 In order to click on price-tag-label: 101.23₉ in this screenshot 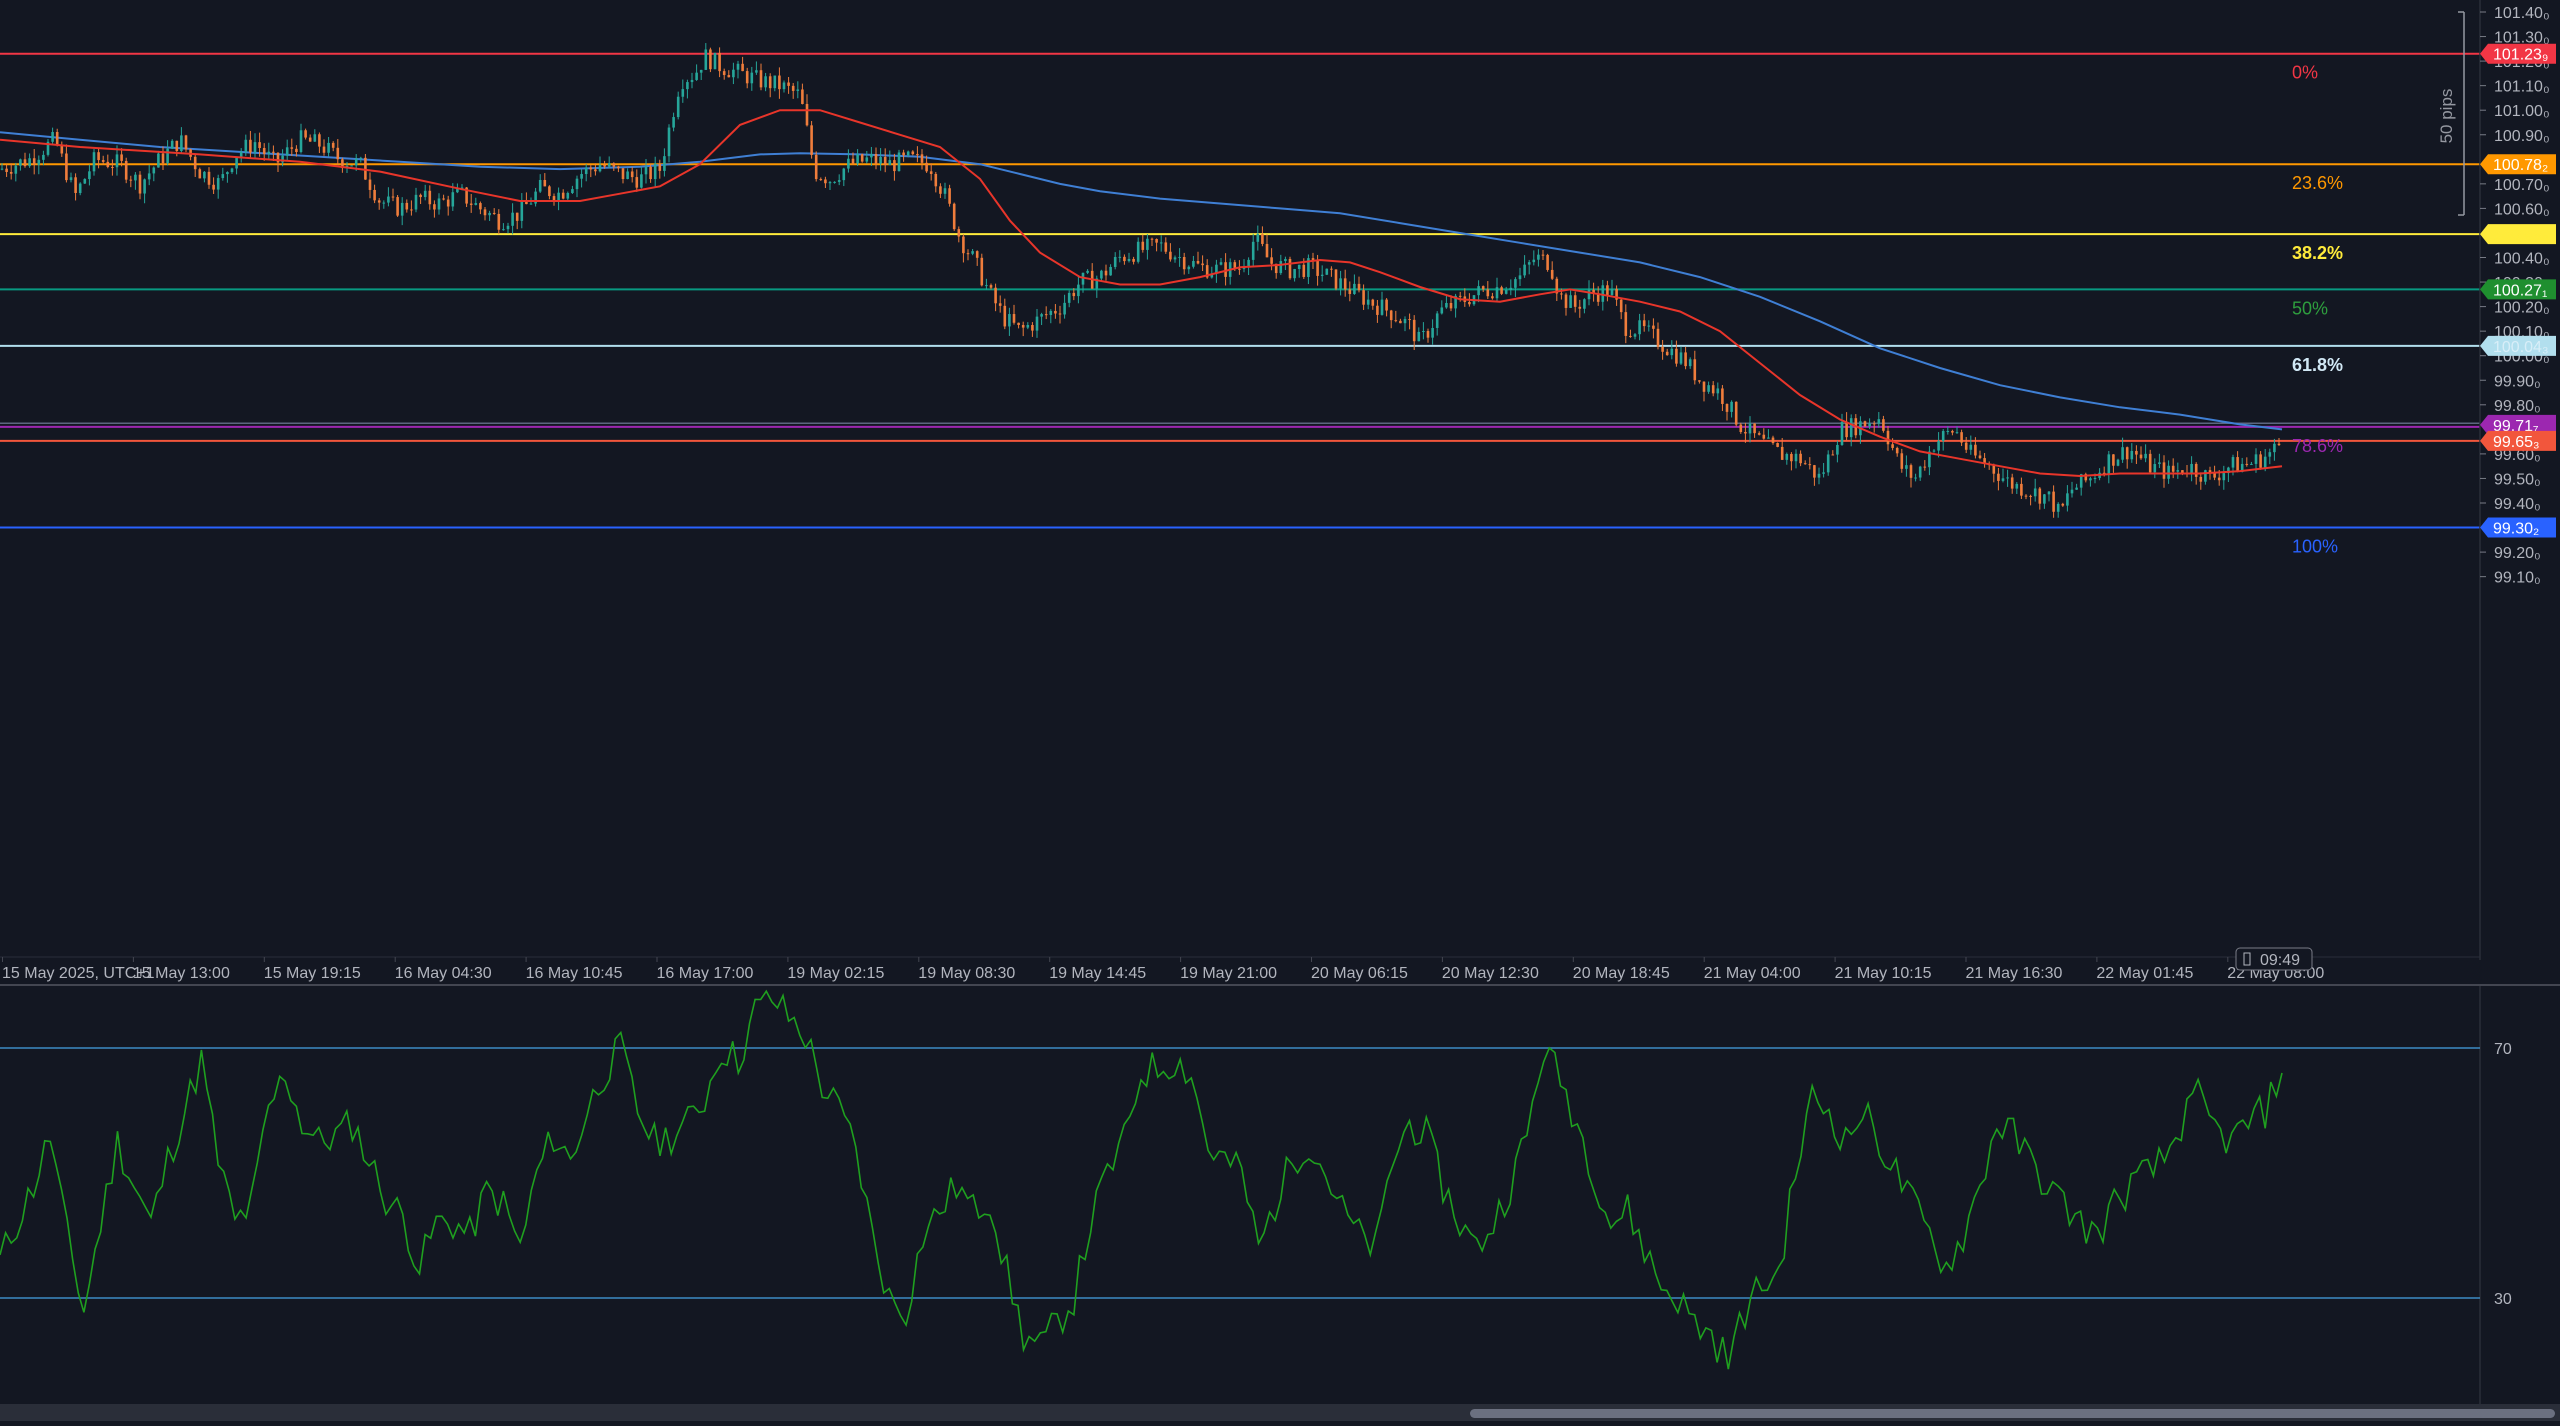, I will do `click(2520, 55)`.